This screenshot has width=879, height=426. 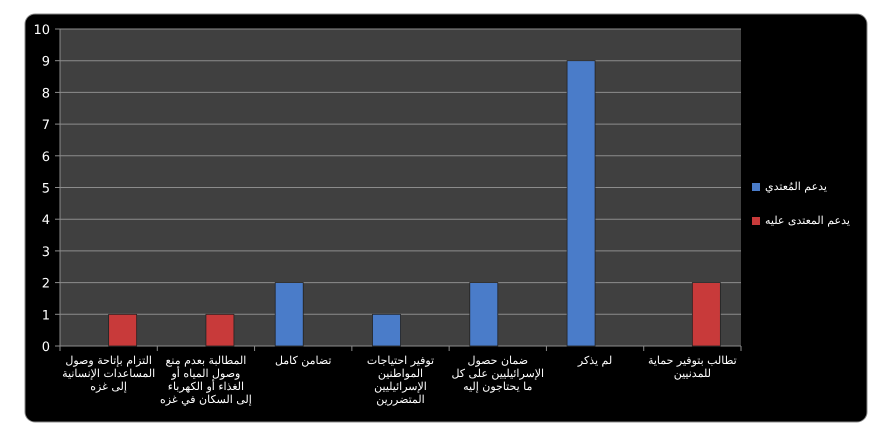 I want to click on legend-item: يدعم المعتدى عليه, so click(x=801, y=220).